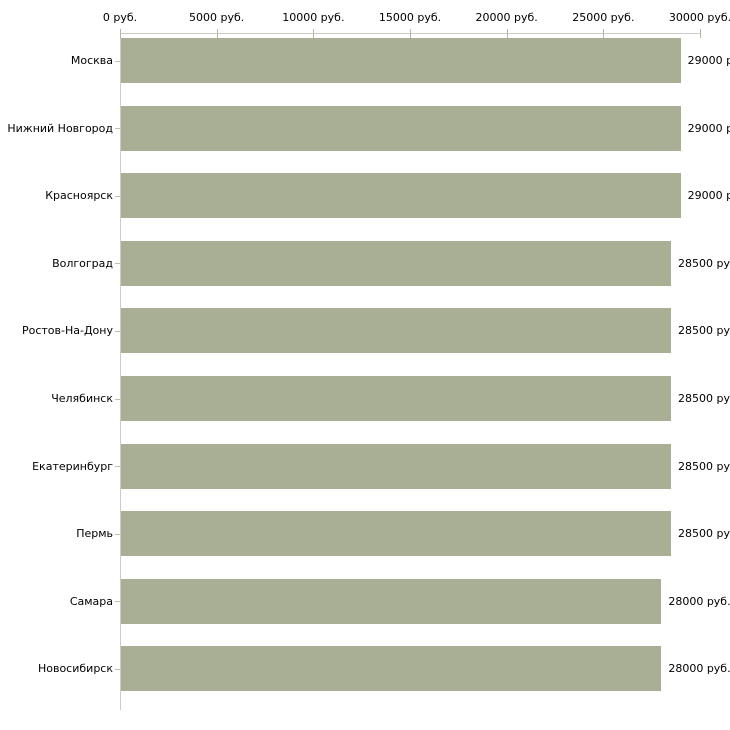 The width and height of the screenshot is (730, 730). Describe the element at coordinates (79, 196) in the screenshot. I see `category-label: Красноярск` at that location.